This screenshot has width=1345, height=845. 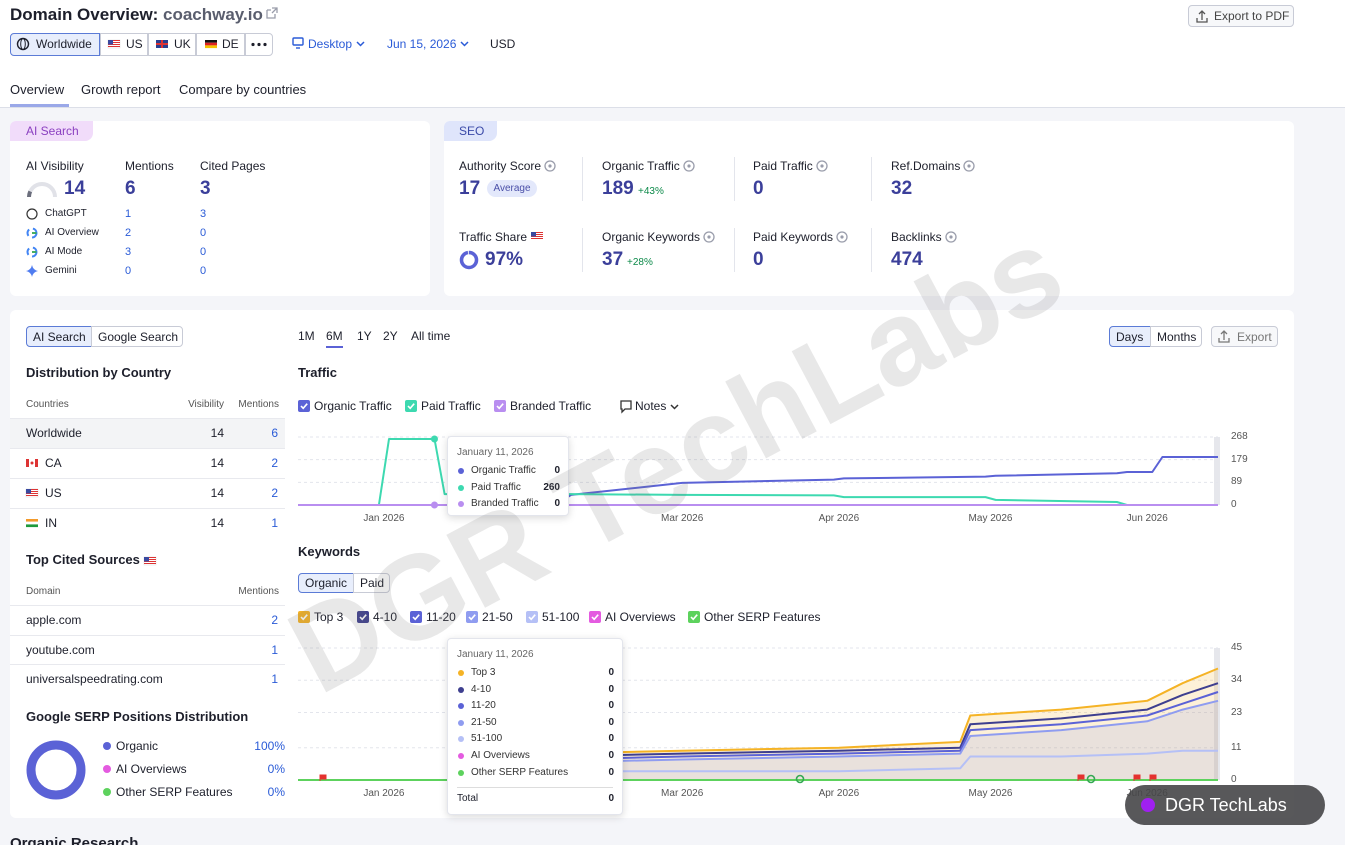 I want to click on brand-label: DGR TechLabs, so click(x=1226, y=805).